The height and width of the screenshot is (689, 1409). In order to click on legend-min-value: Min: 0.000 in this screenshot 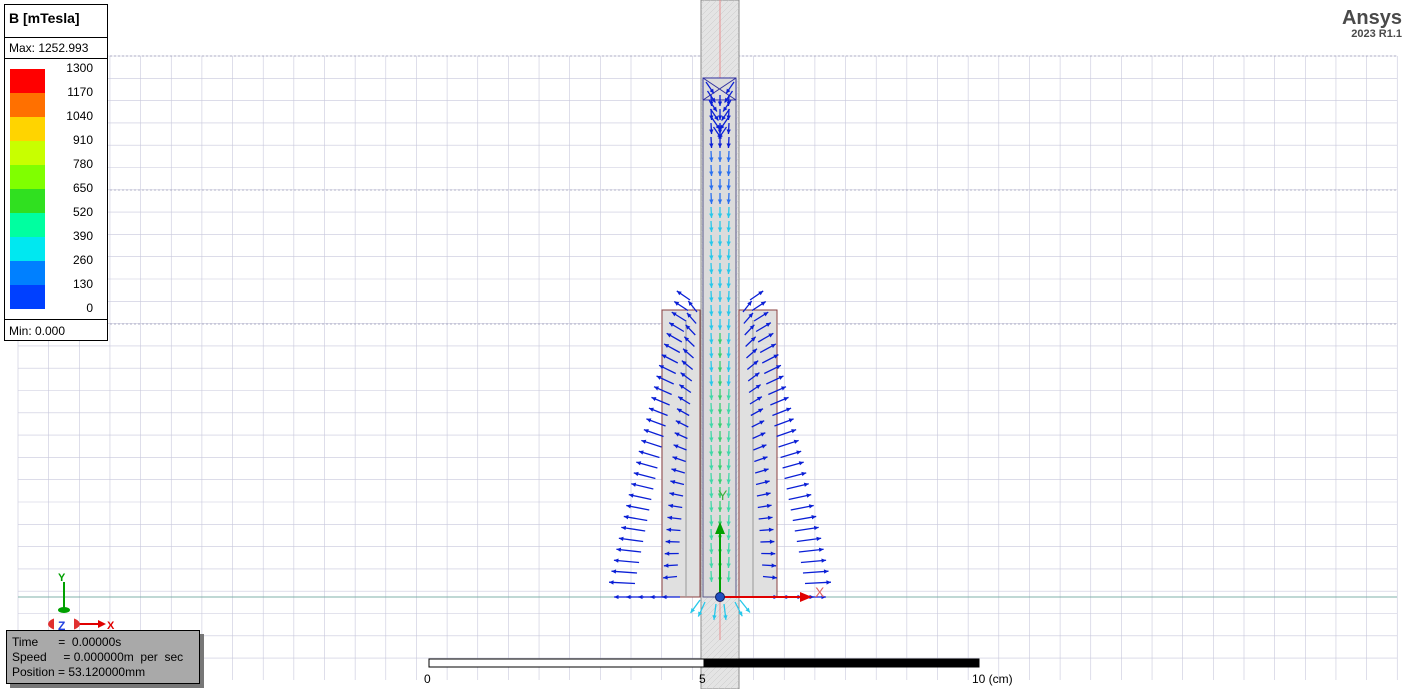, I will do `click(56, 329)`.